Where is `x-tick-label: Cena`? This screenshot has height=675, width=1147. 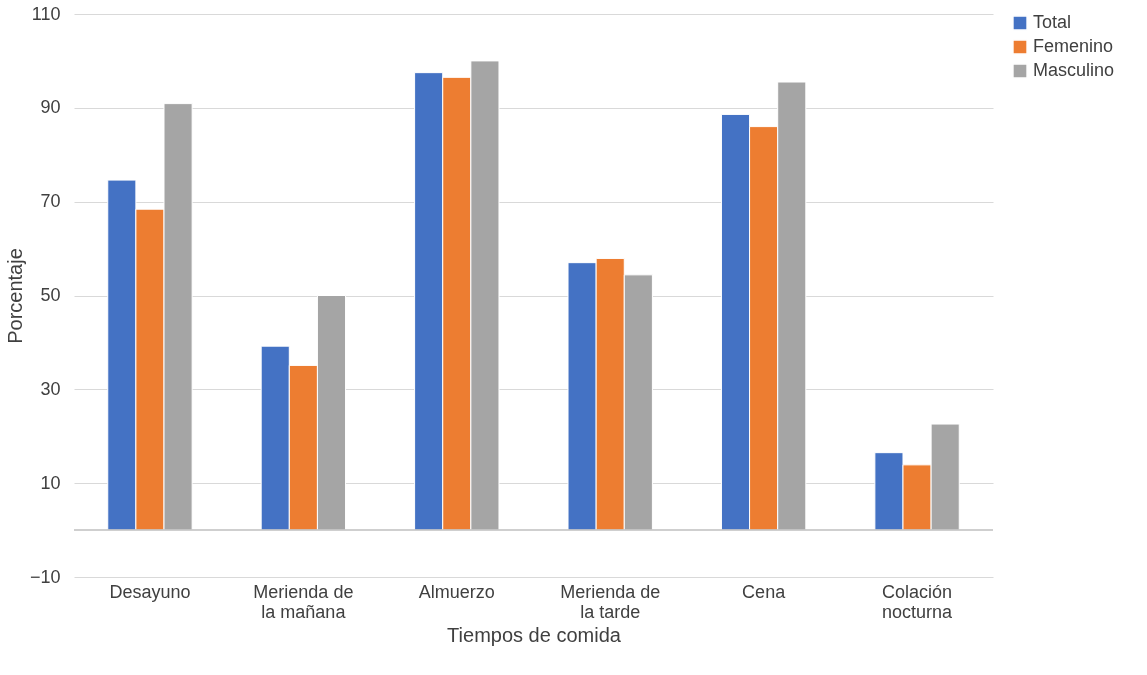
x-tick-label: Cena is located at coordinates (764, 591).